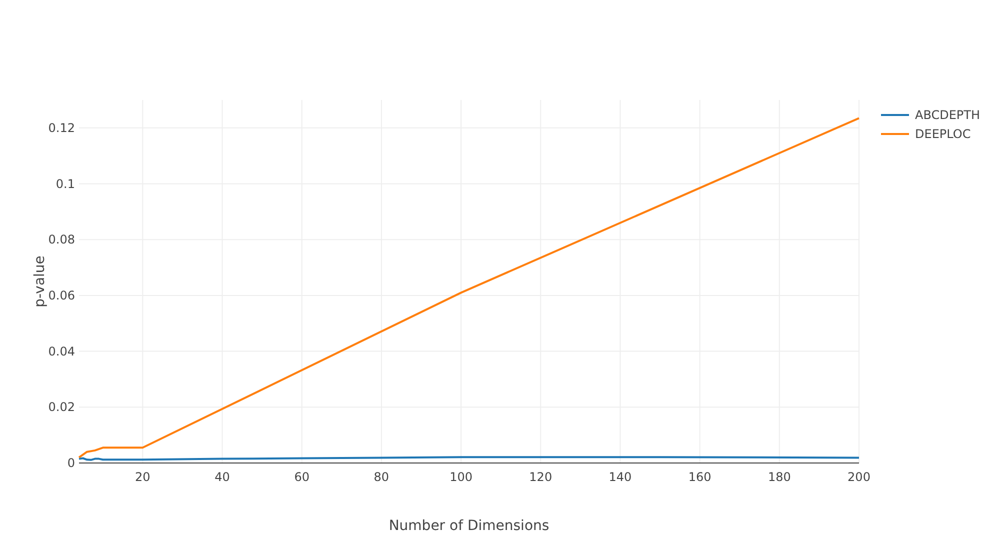  What do you see at coordinates (302, 477) in the screenshot?
I see `x-tick-label: 60` at bounding box center [302, 477].